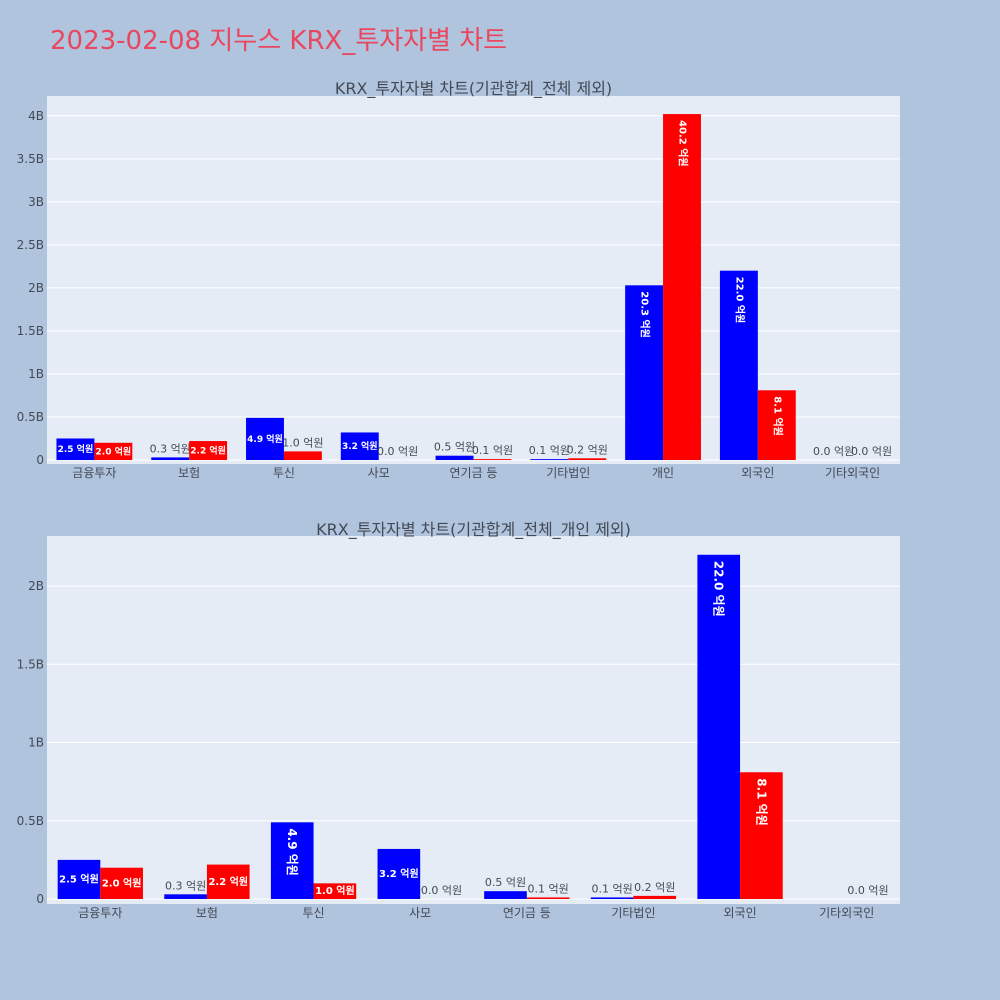  What do you see at coordinates (473, 530) in the screenshot?
I see `chart-title: KRX_투자자별 차트(기관합계_전체_개인 제외)` at bounding box center [473, 530].